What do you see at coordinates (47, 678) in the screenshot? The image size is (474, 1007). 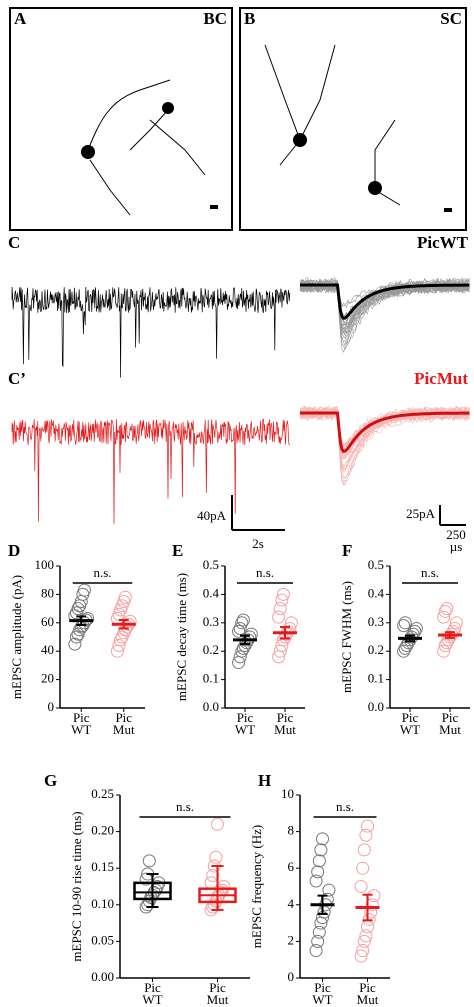 I see `y-tick-label: 20` at bounding box center [47, 678].